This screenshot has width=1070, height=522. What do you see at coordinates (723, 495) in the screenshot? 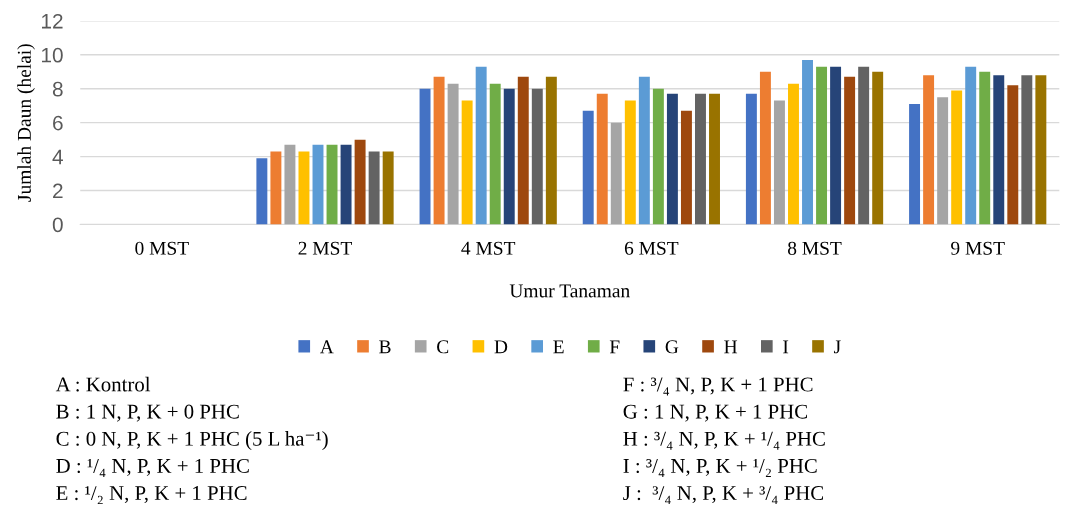
I see `text: J : ³/₄ N, P, K + ³/₄ PHC` at bounding box center [723, 495].